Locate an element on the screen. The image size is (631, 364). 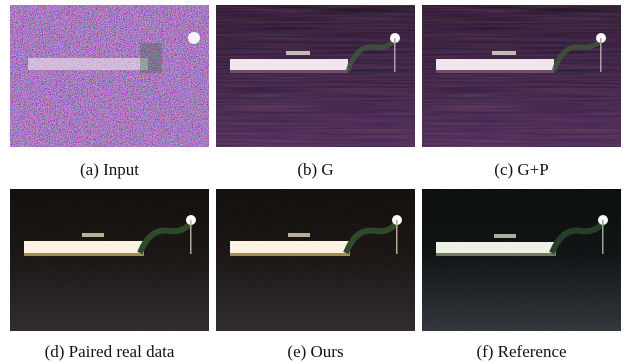
ours-photo is located at coordinates (315, 260).